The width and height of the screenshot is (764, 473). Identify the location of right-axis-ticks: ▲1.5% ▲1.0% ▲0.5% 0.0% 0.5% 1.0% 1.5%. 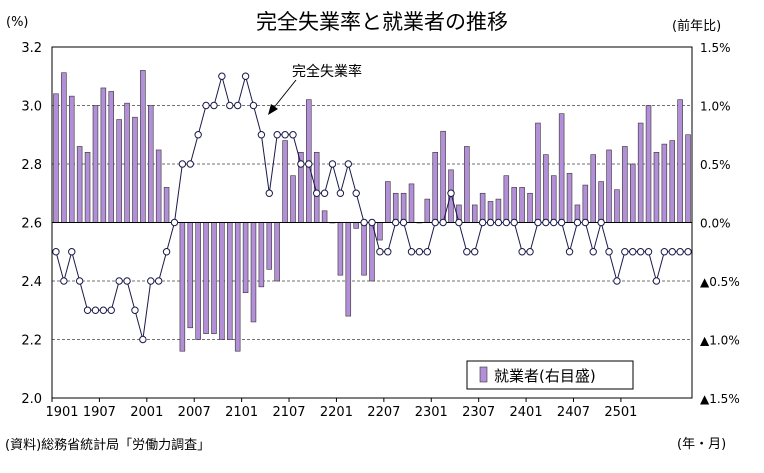
(720, 223).